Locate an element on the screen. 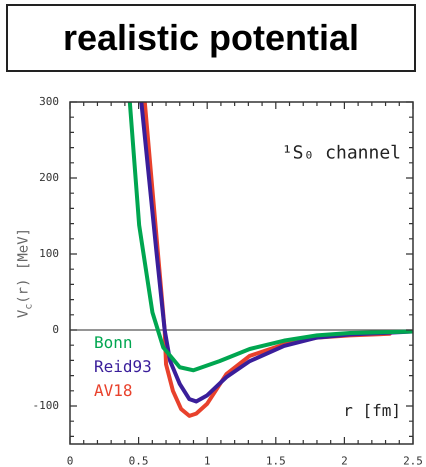 The image size is (426, 467). x-tick-label: 1 is located at coordinates (207, 460).